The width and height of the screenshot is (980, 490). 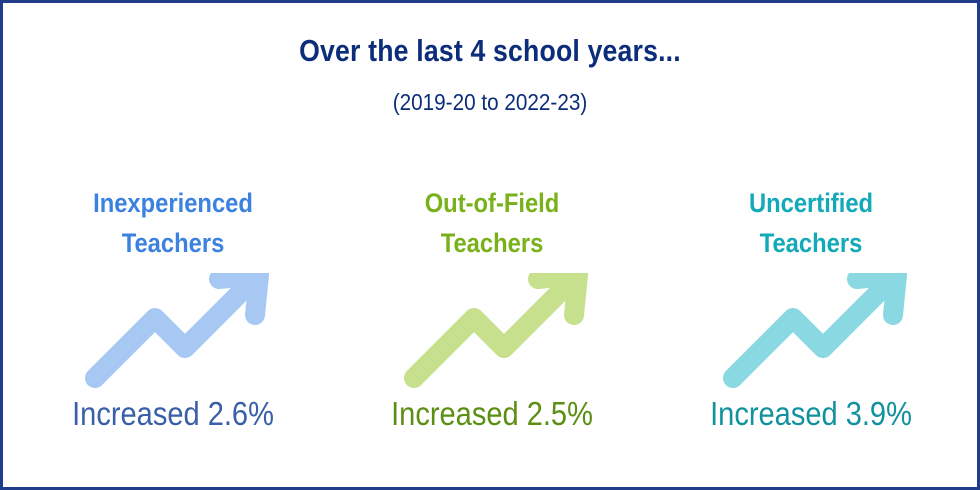 What do you see at coordinates (492, 203) in the screenshot?
I see `card-title-line1: Out-of-Field` at bounding box center [492, 203].